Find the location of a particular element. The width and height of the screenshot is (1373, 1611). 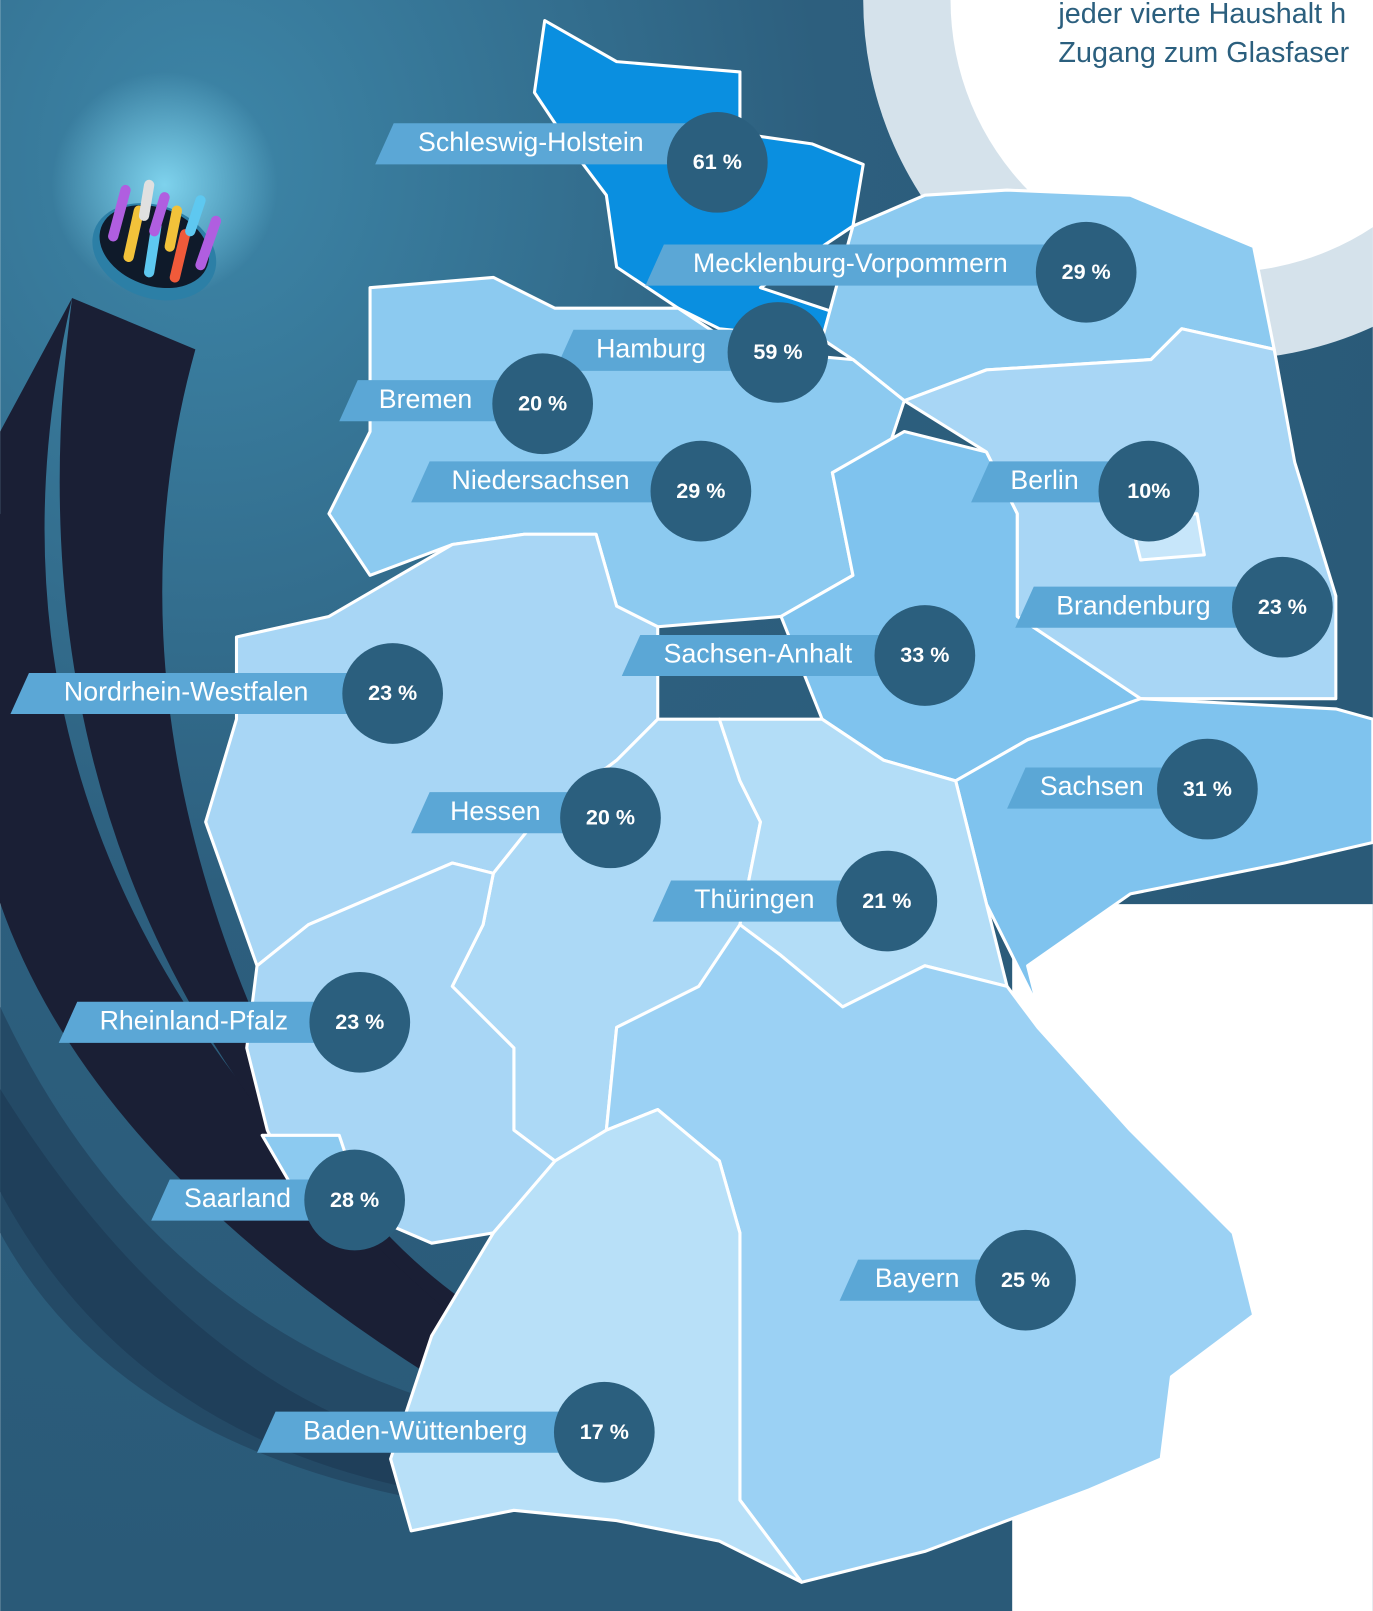

region-value: 21 % is located at coordinates (886, 900).